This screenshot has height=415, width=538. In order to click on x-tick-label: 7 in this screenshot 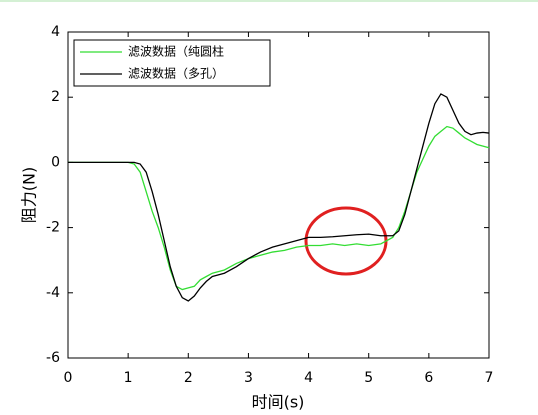, I will do `click(489, 378)`.